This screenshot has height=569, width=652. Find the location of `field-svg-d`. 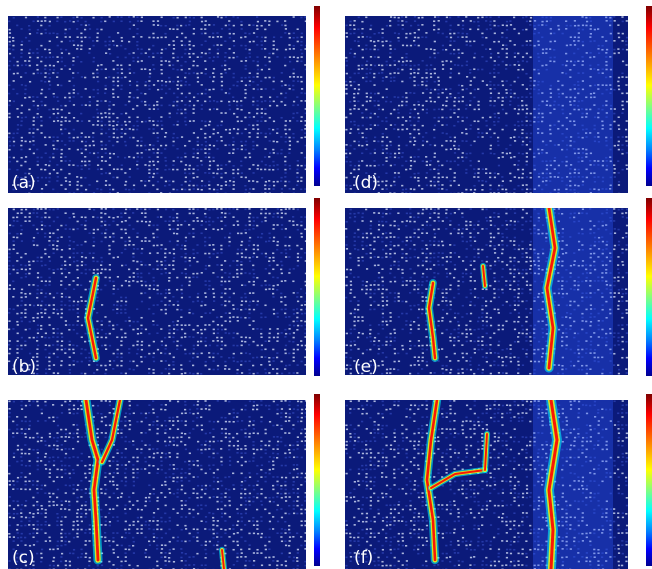

field-svg-d is located at coordinates (486, 104).